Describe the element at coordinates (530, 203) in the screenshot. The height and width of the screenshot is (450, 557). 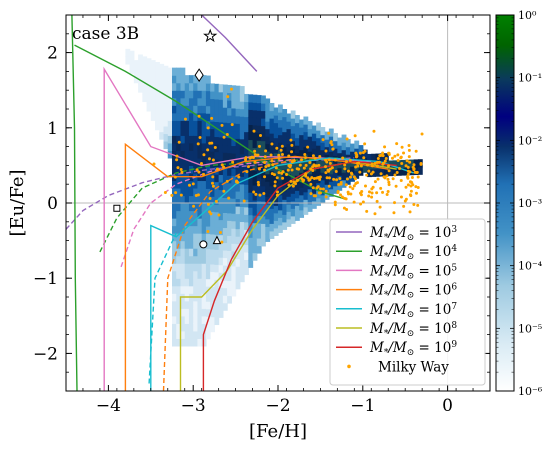
I see `colorbar-tick-label: 10⁻³` at that location.